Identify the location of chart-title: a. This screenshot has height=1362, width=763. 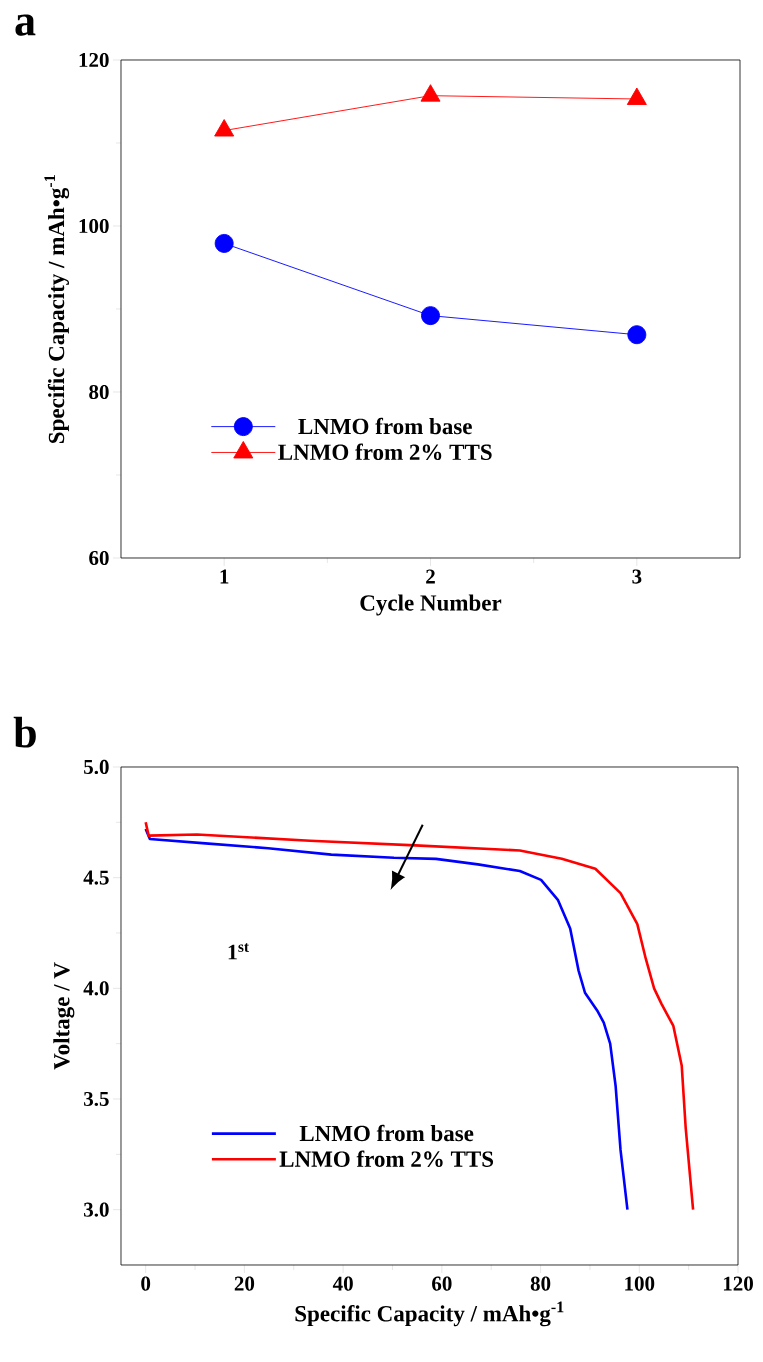
(25, 25).